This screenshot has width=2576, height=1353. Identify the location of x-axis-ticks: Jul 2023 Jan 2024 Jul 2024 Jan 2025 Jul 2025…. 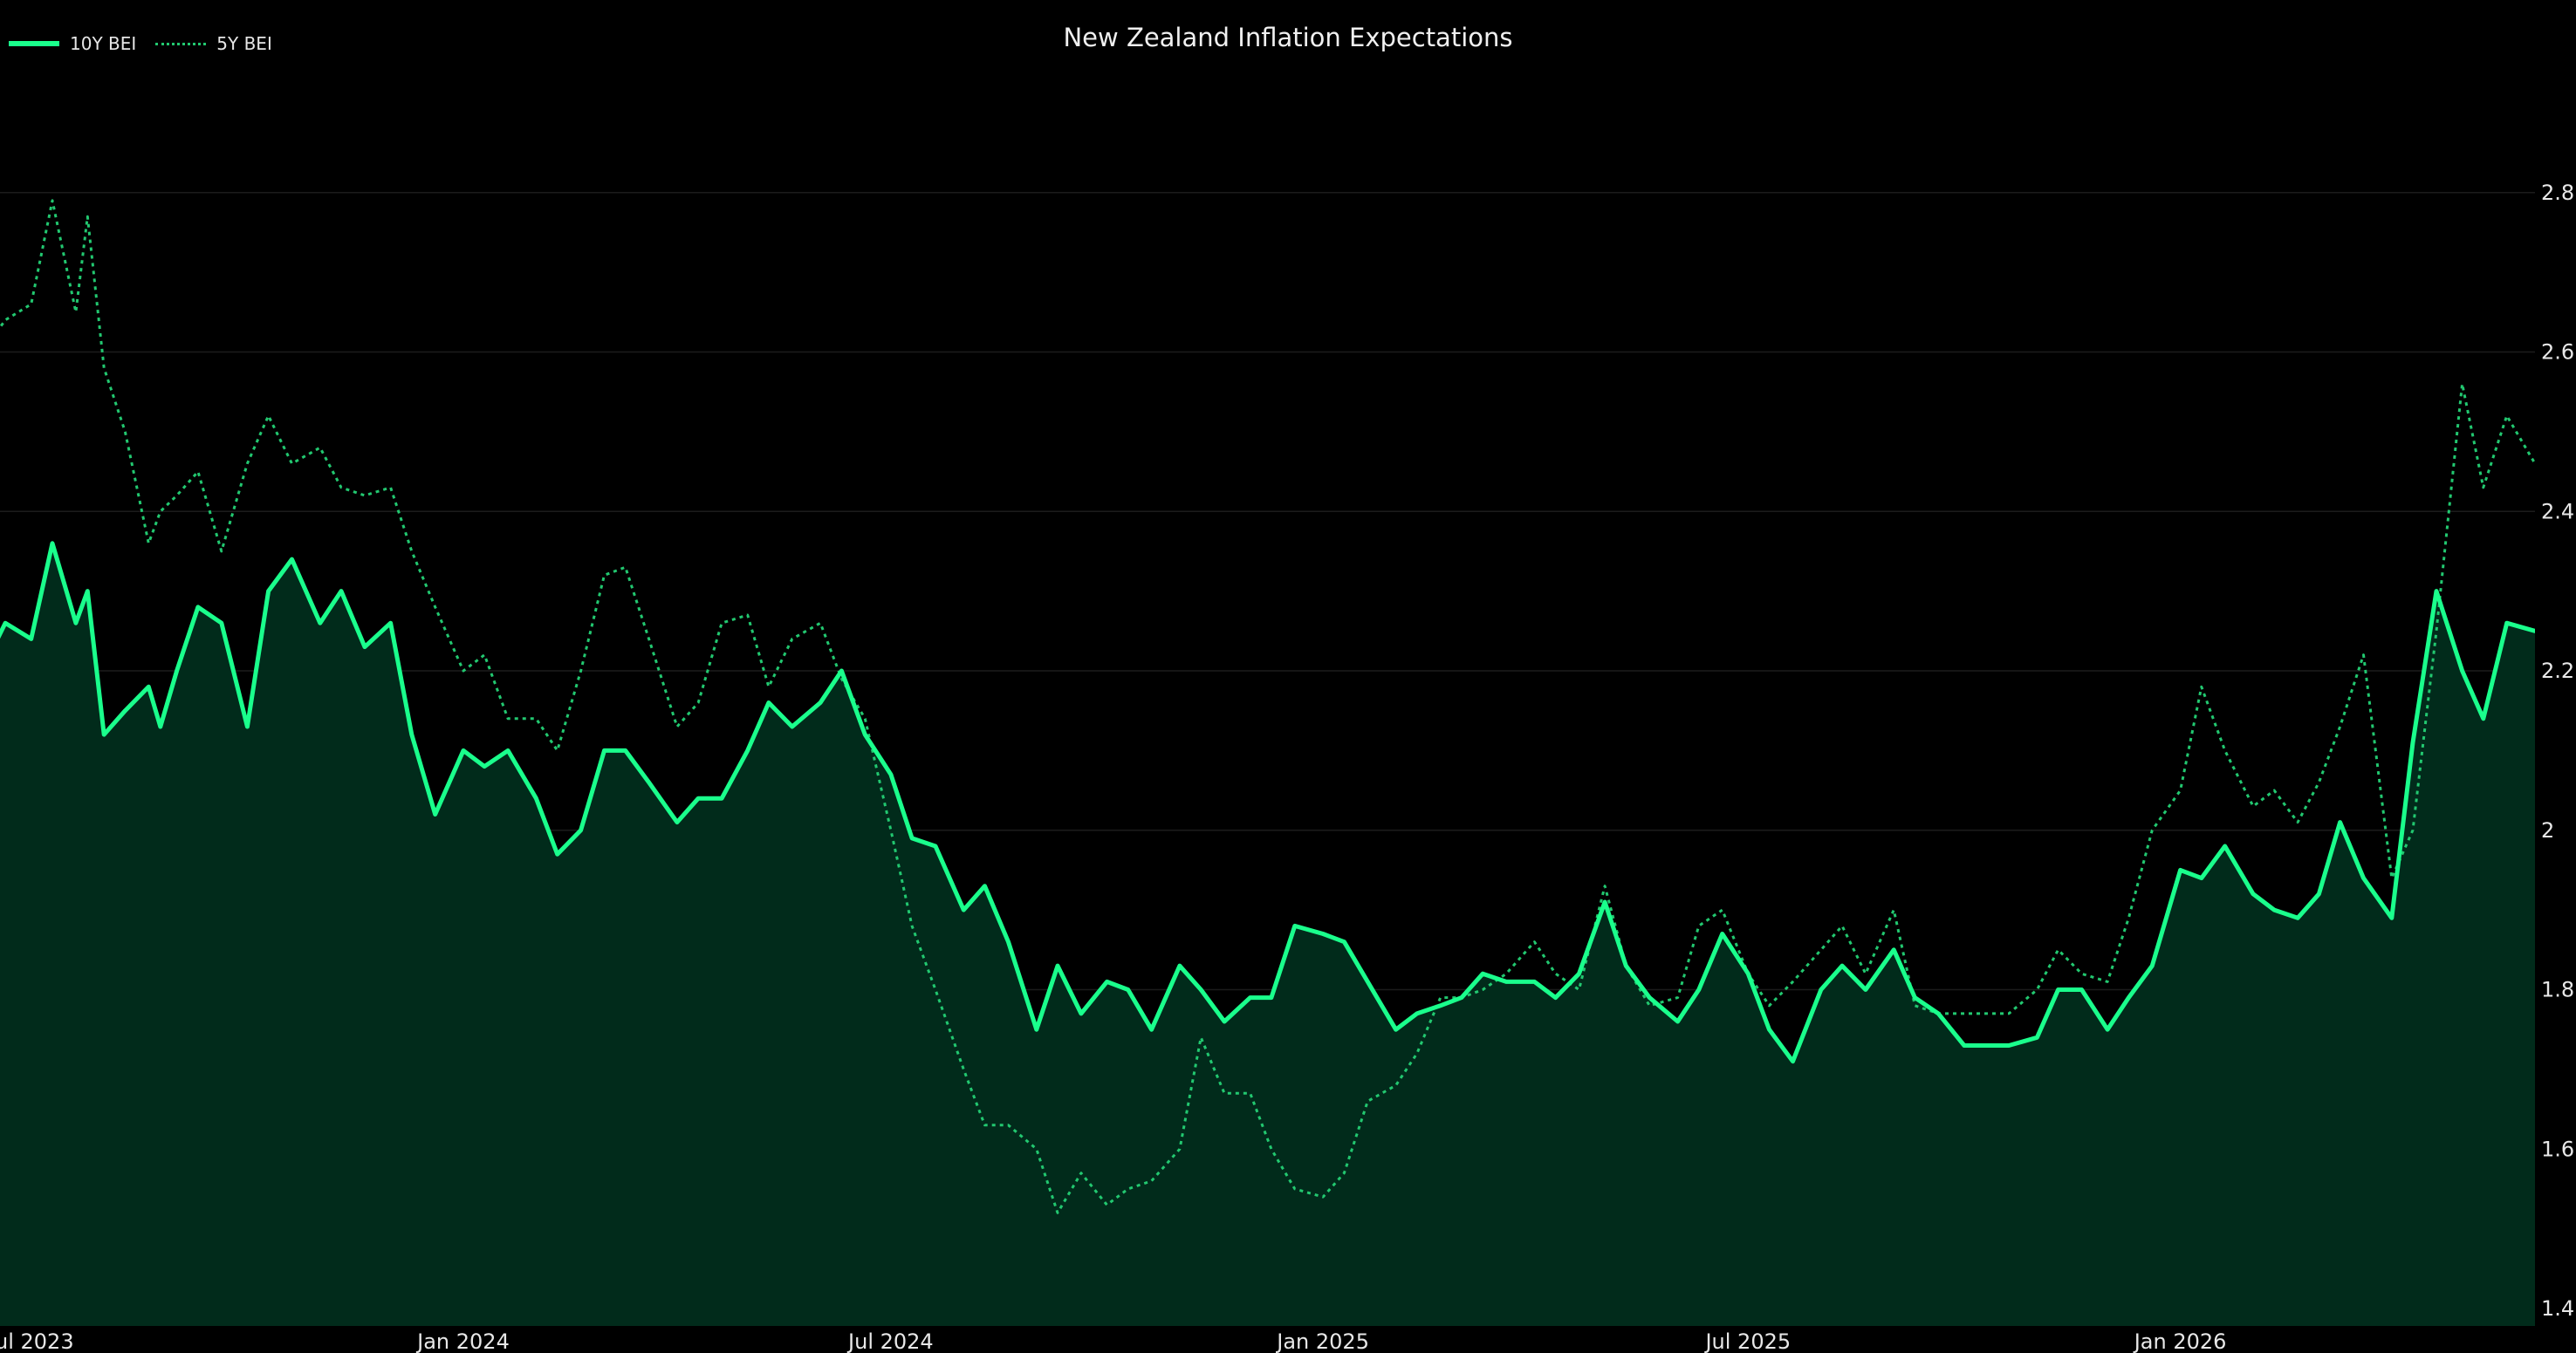
(1113, 1341).